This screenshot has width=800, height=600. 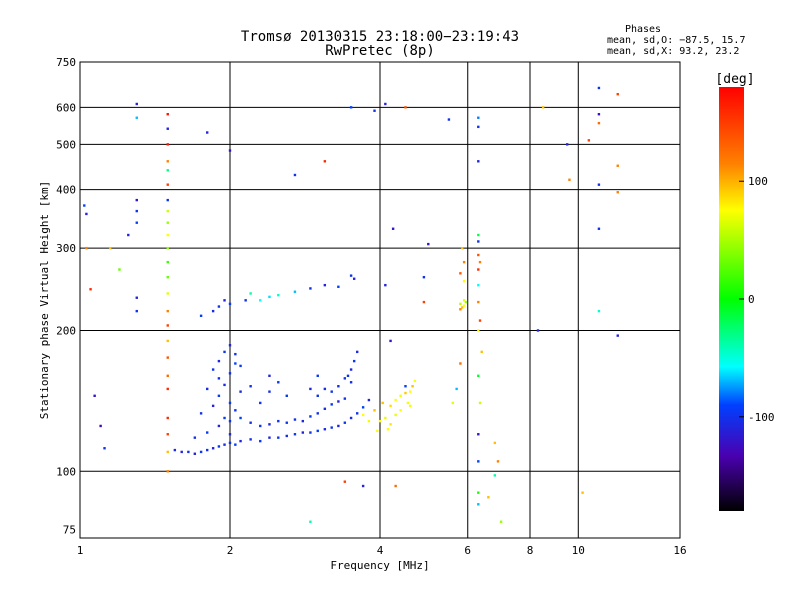 I want to click on x-tick-label: 8, so click(x=530, y=550).